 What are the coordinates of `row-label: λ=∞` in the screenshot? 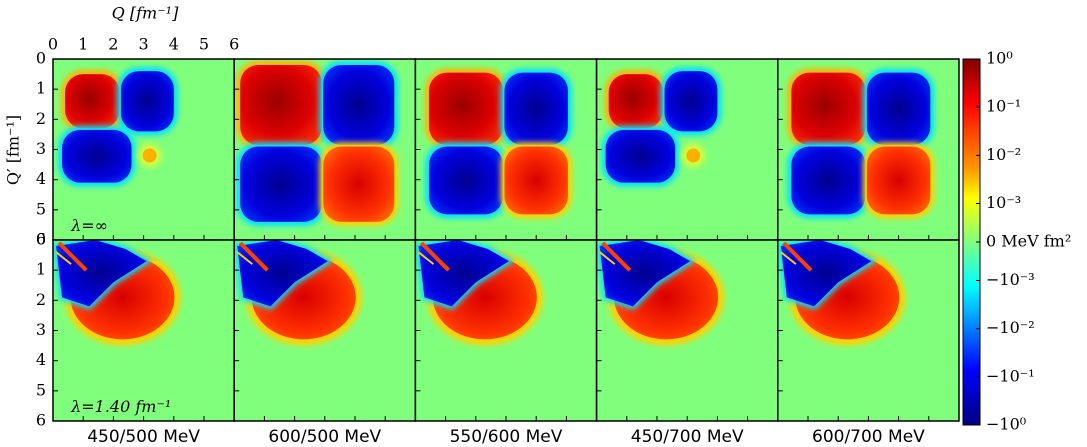 It's located at (89, 225).